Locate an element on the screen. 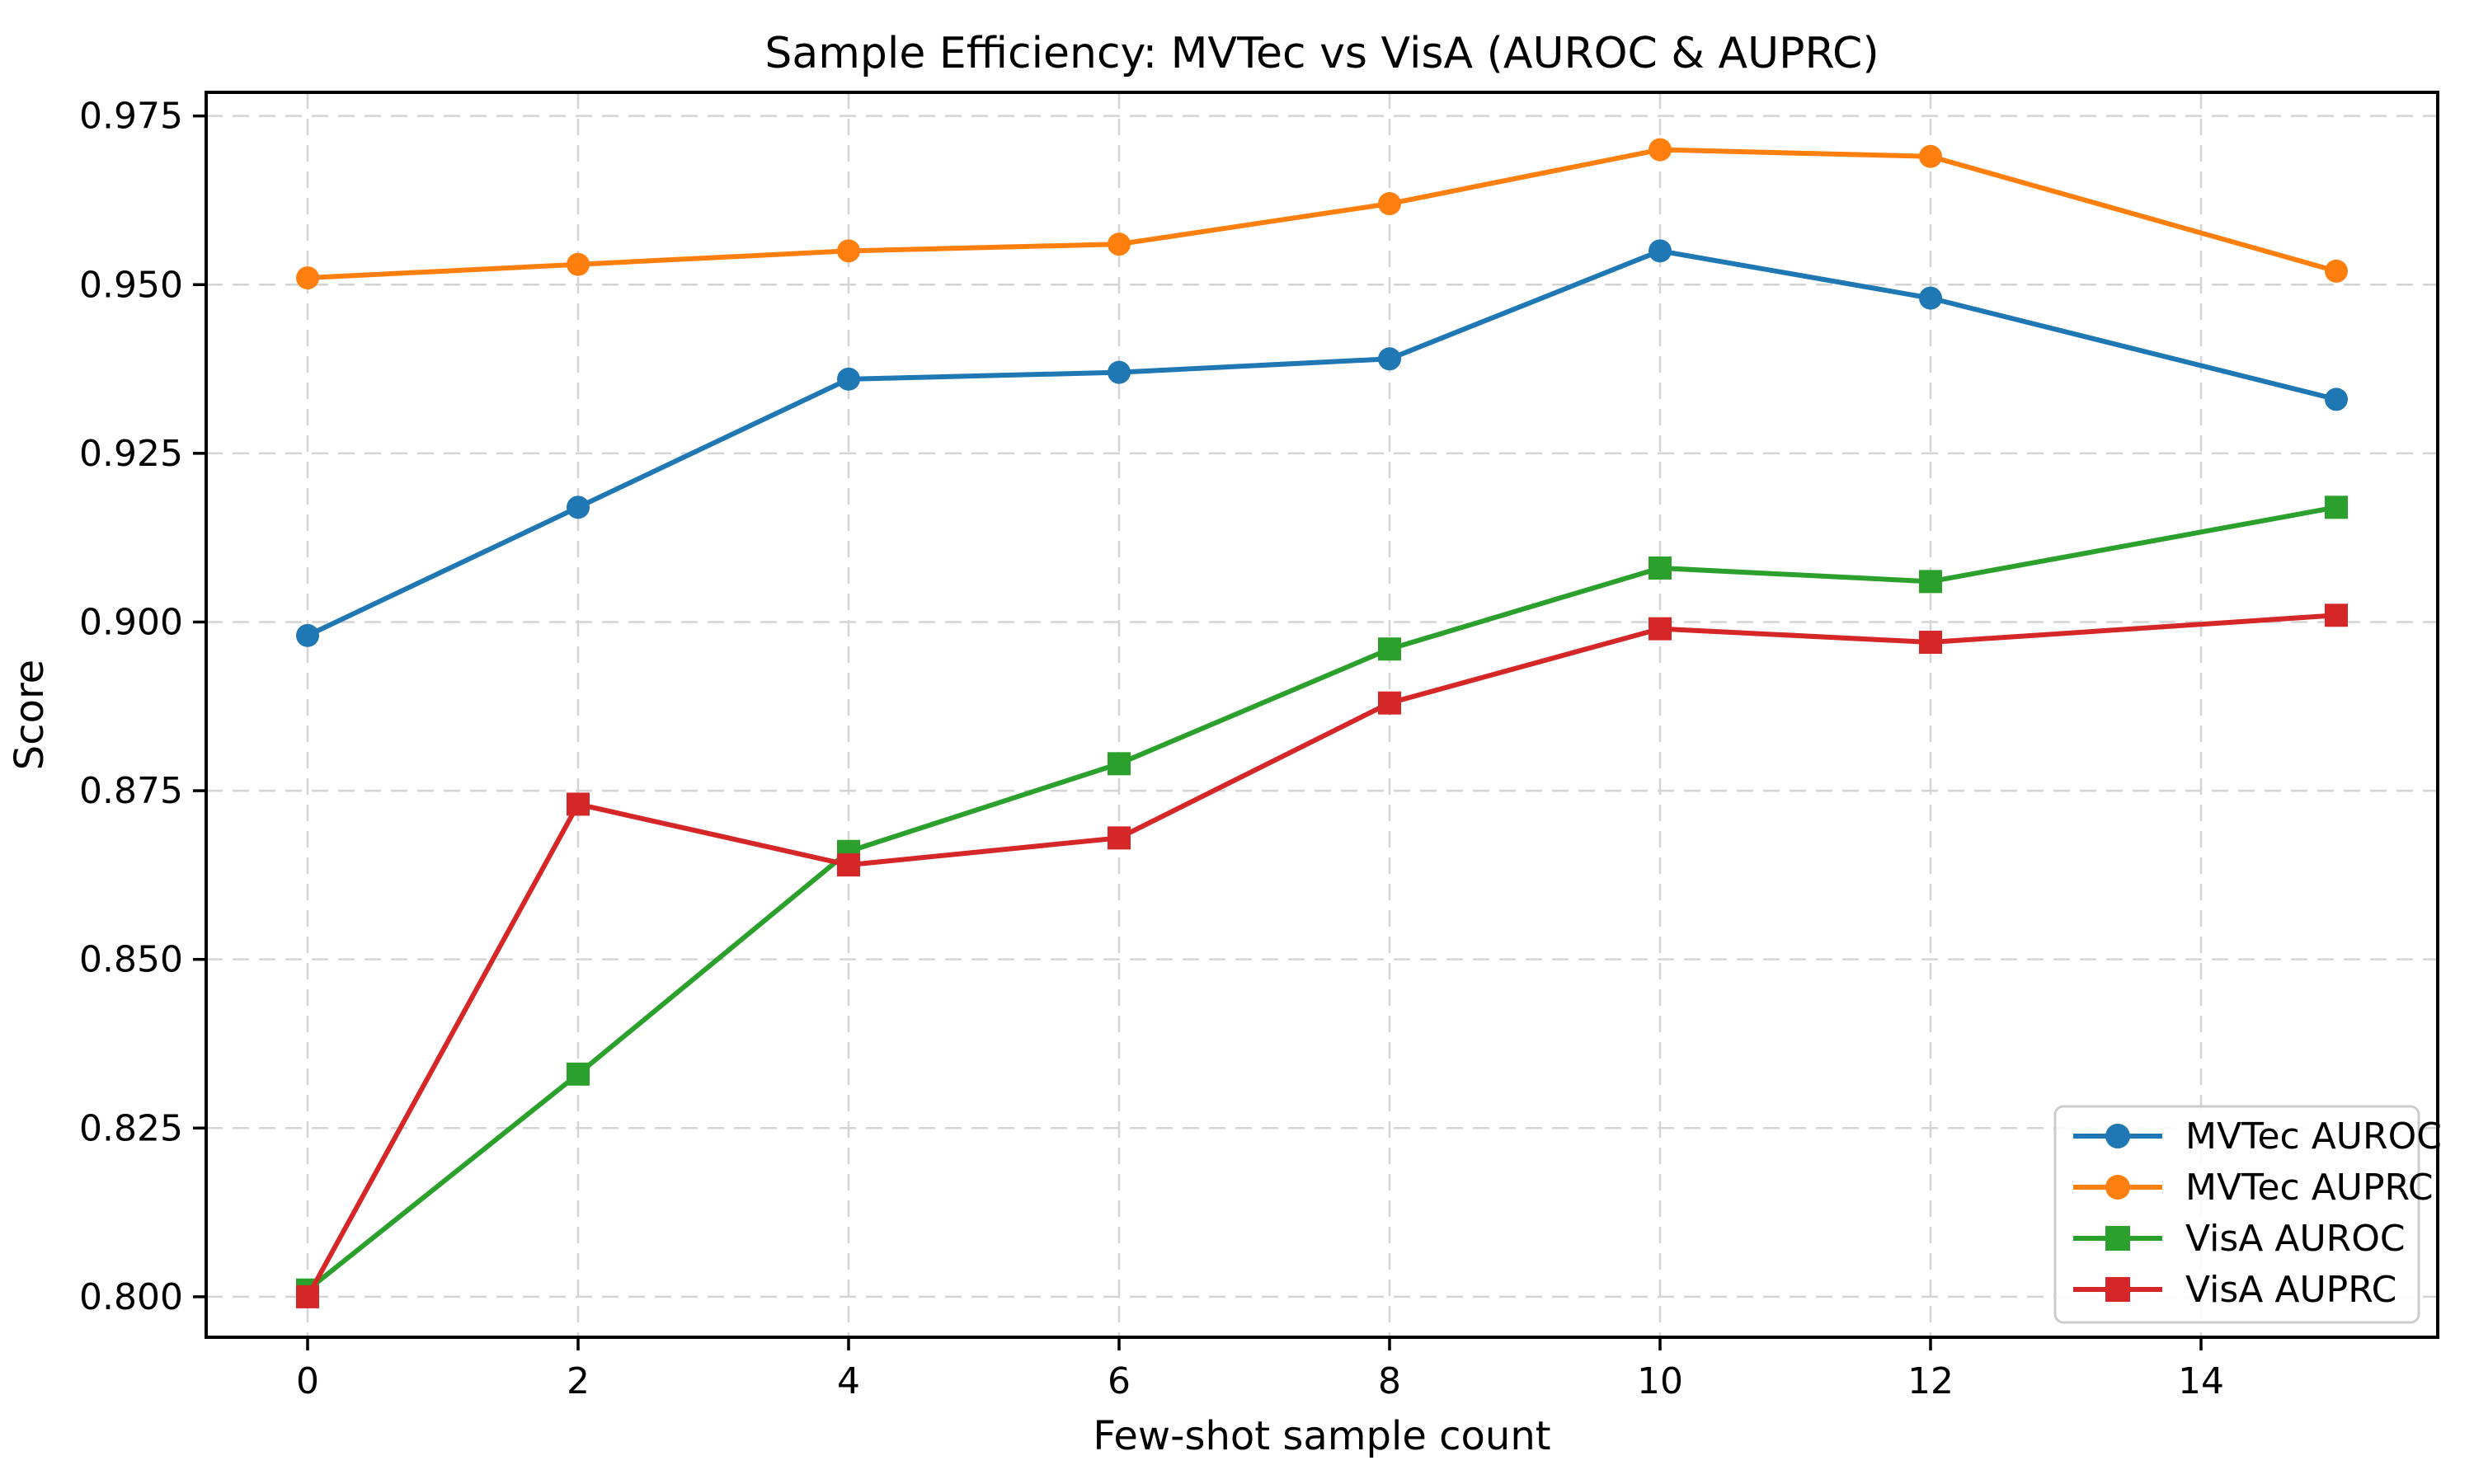 The width and height of the screenshot is (2474, 1484). x-tick-label: 6 is located at coordinates (1119, 1381).